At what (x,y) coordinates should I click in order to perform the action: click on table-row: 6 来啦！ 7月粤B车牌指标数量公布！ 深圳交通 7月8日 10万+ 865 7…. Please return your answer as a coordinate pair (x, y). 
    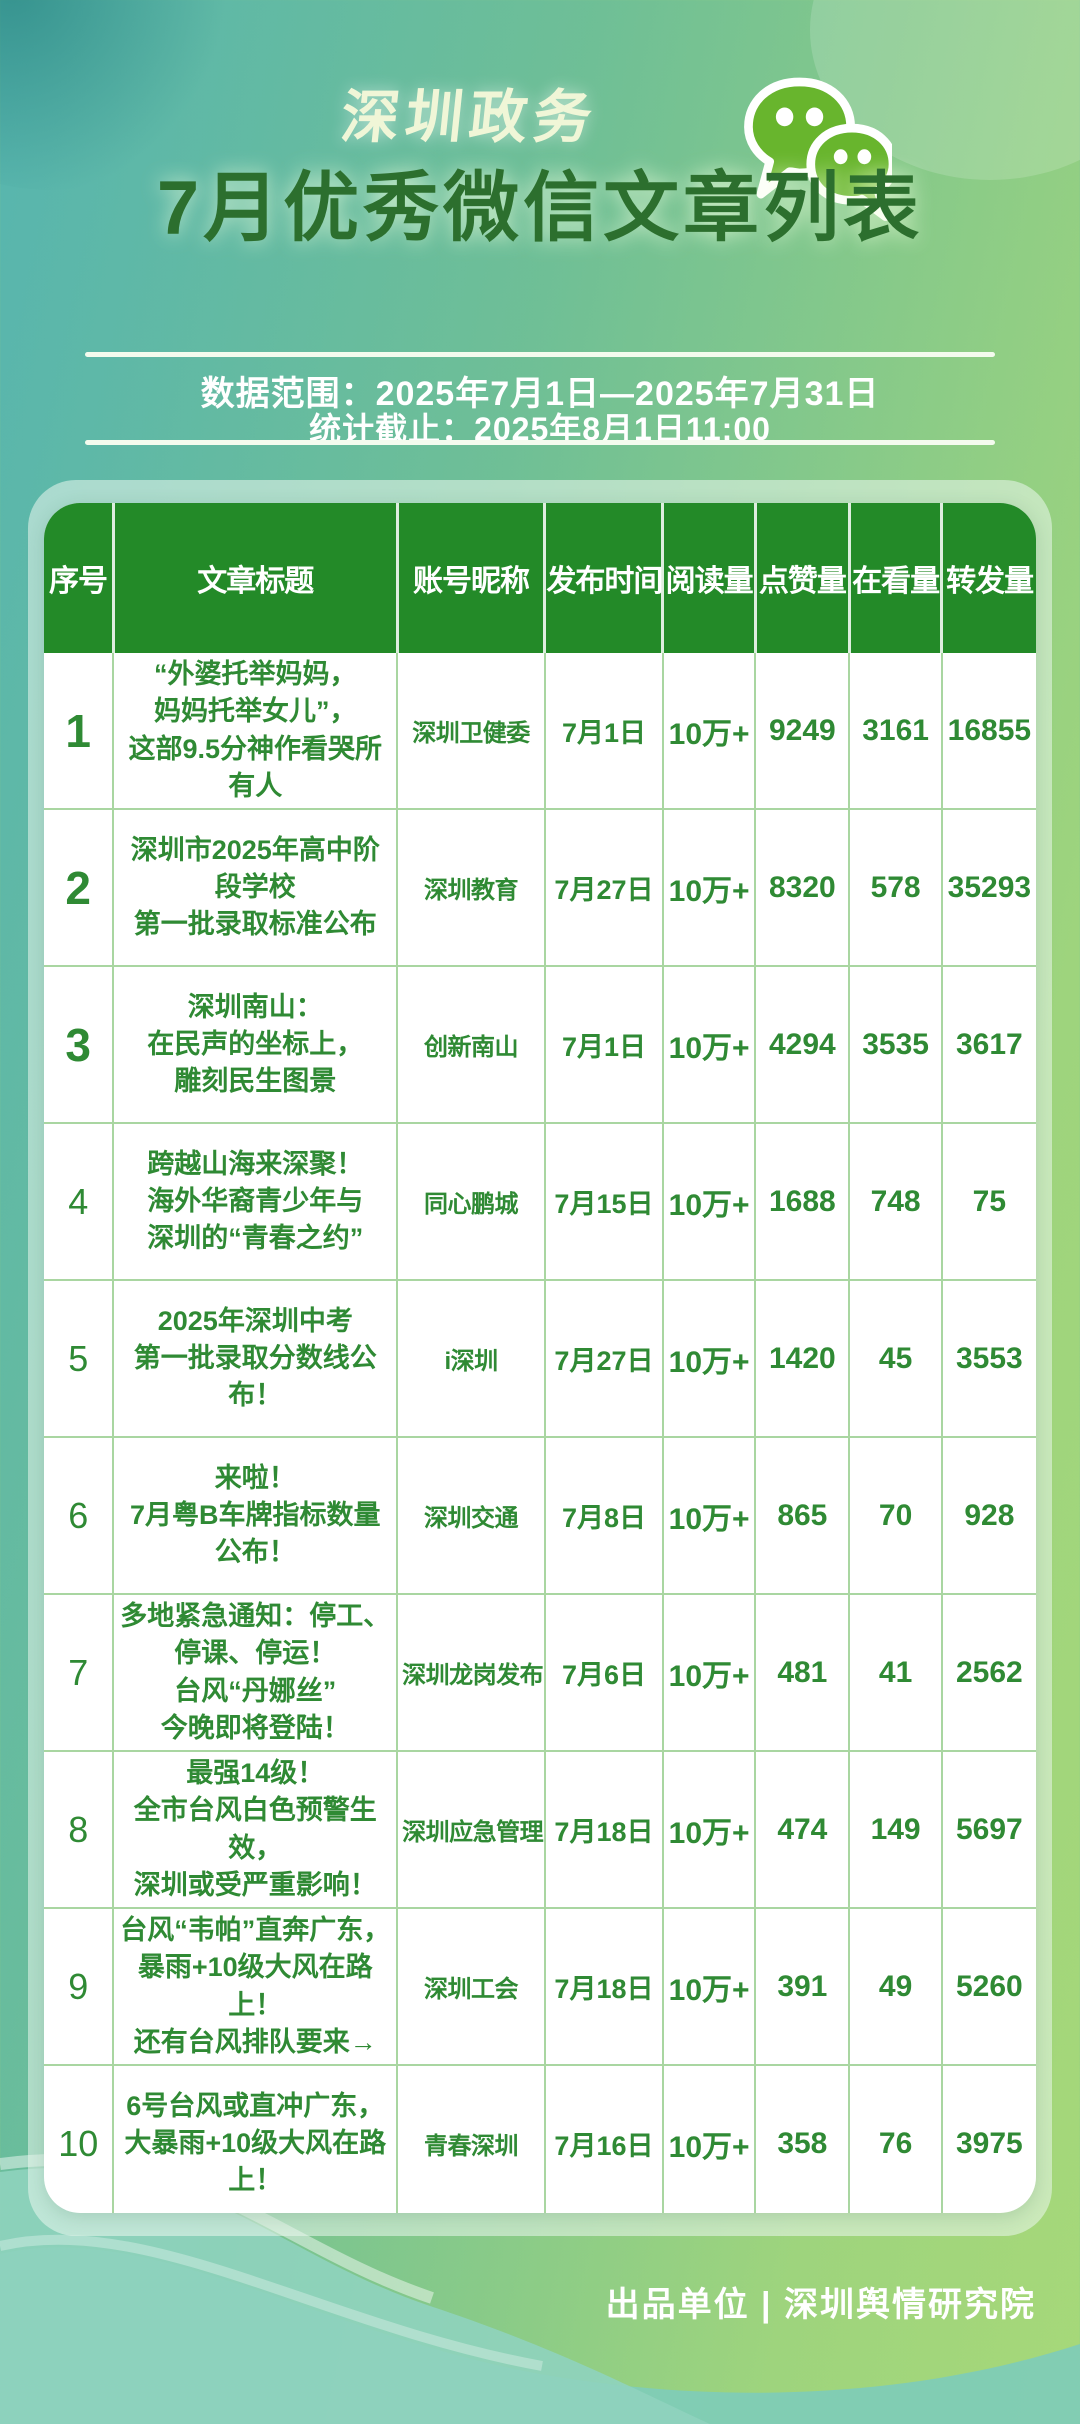
    Looking at the image, I should click on (540, 1515).